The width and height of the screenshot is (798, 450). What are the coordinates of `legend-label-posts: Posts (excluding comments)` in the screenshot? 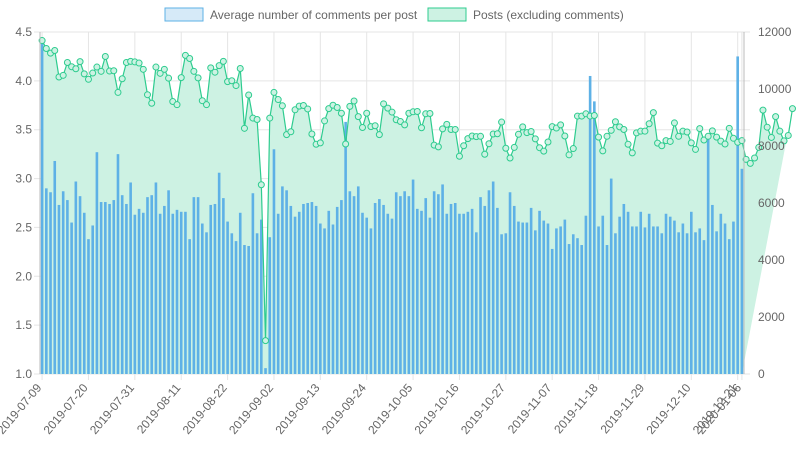 It's located at (548, 15).